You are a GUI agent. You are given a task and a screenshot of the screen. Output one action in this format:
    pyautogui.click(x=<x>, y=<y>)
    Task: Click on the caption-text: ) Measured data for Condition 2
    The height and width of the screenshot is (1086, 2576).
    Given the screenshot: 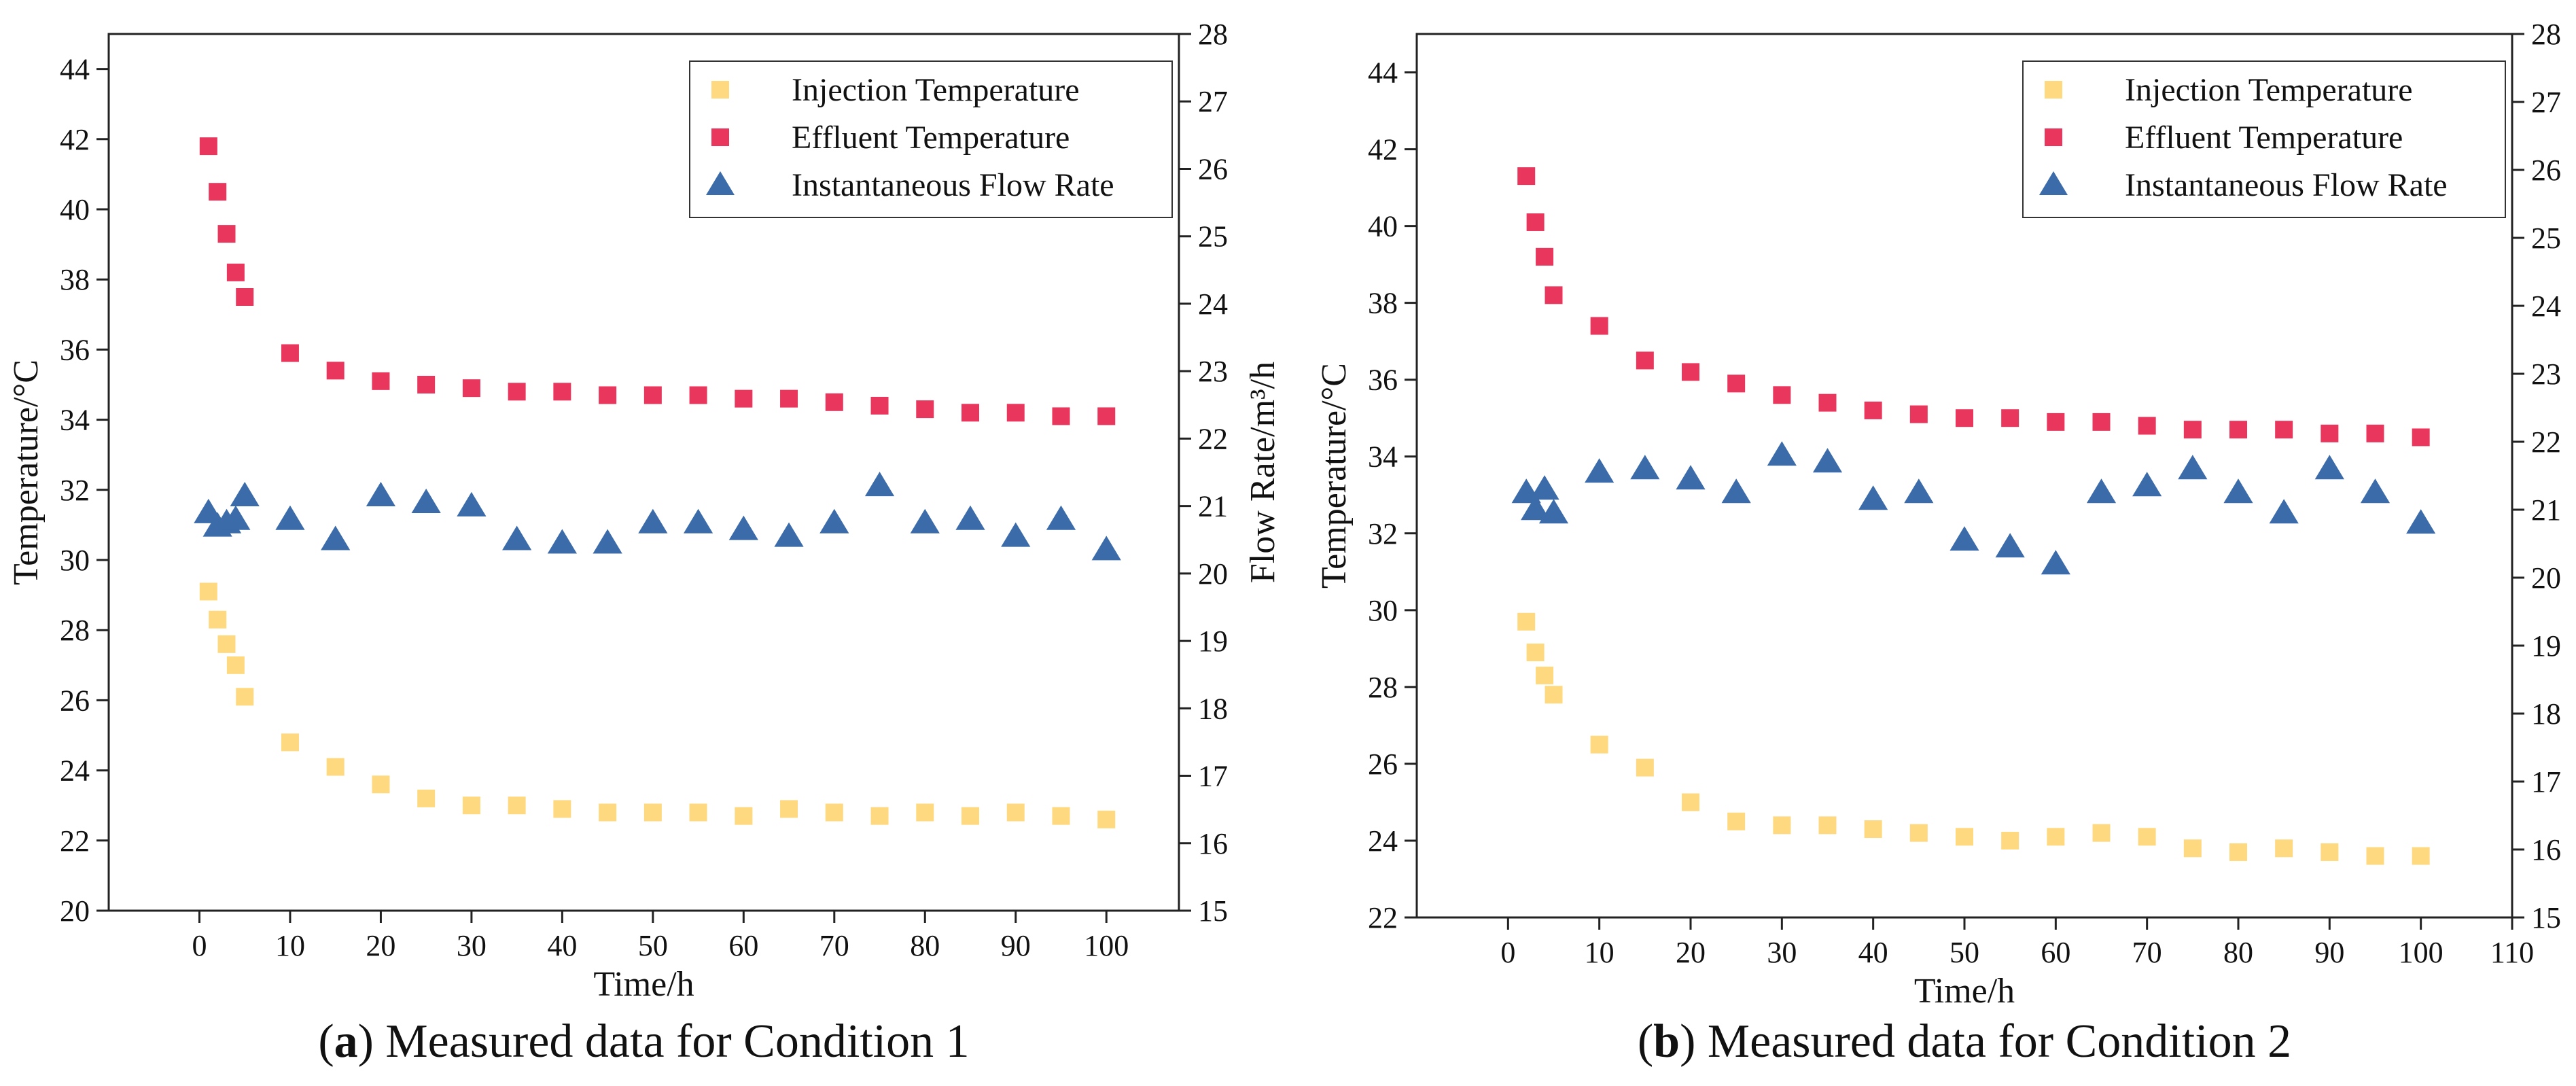 What is the action you would take?
    pyautogui.click(x=1985, y=1041)
    